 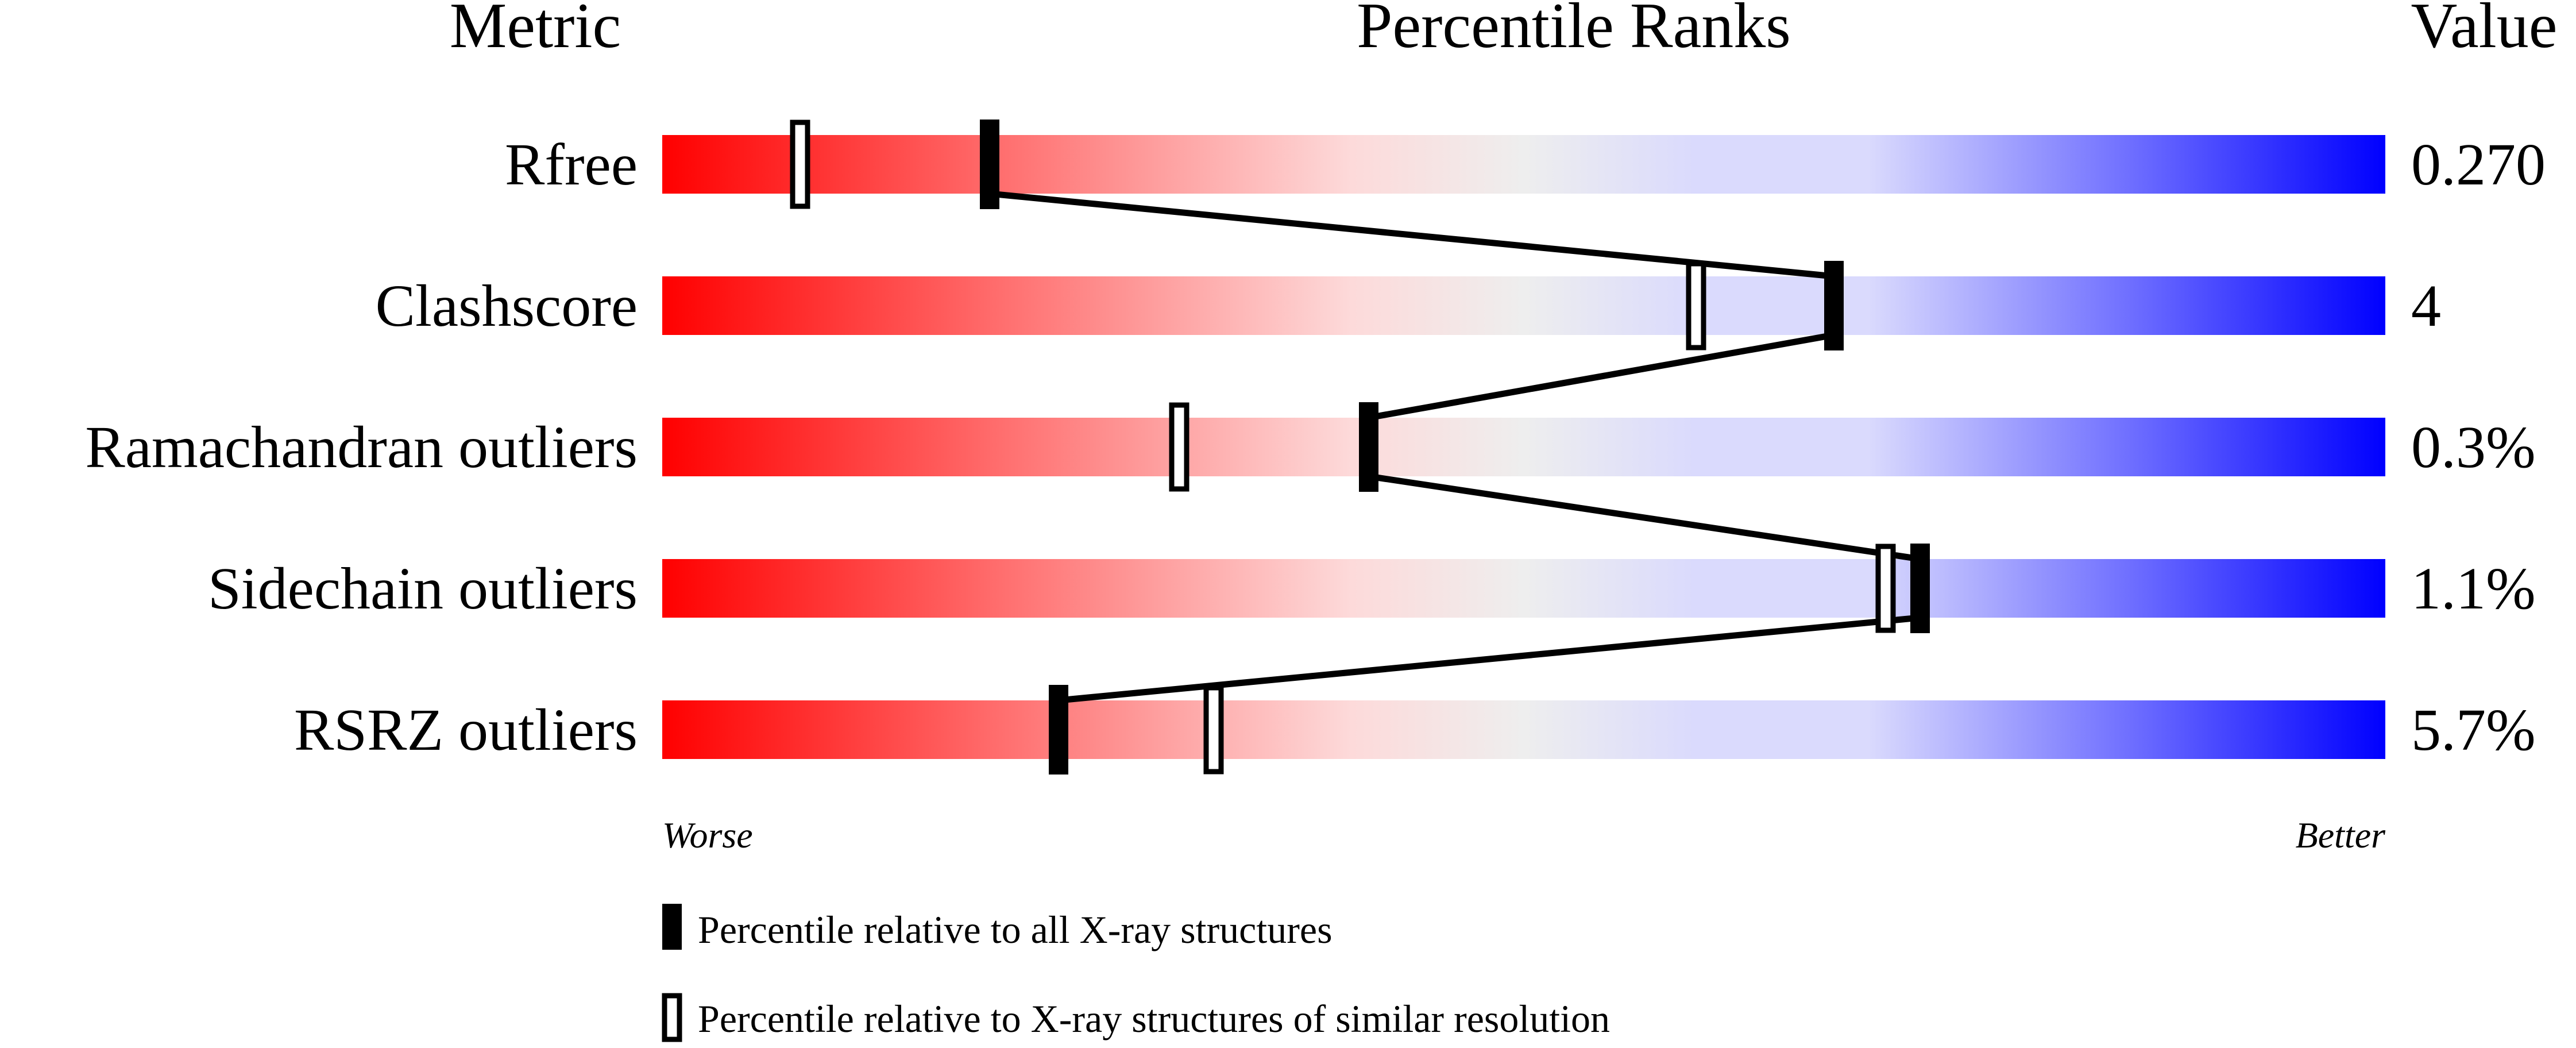 I want to click on metric-label: Rfree, so click(x=571, y=165).